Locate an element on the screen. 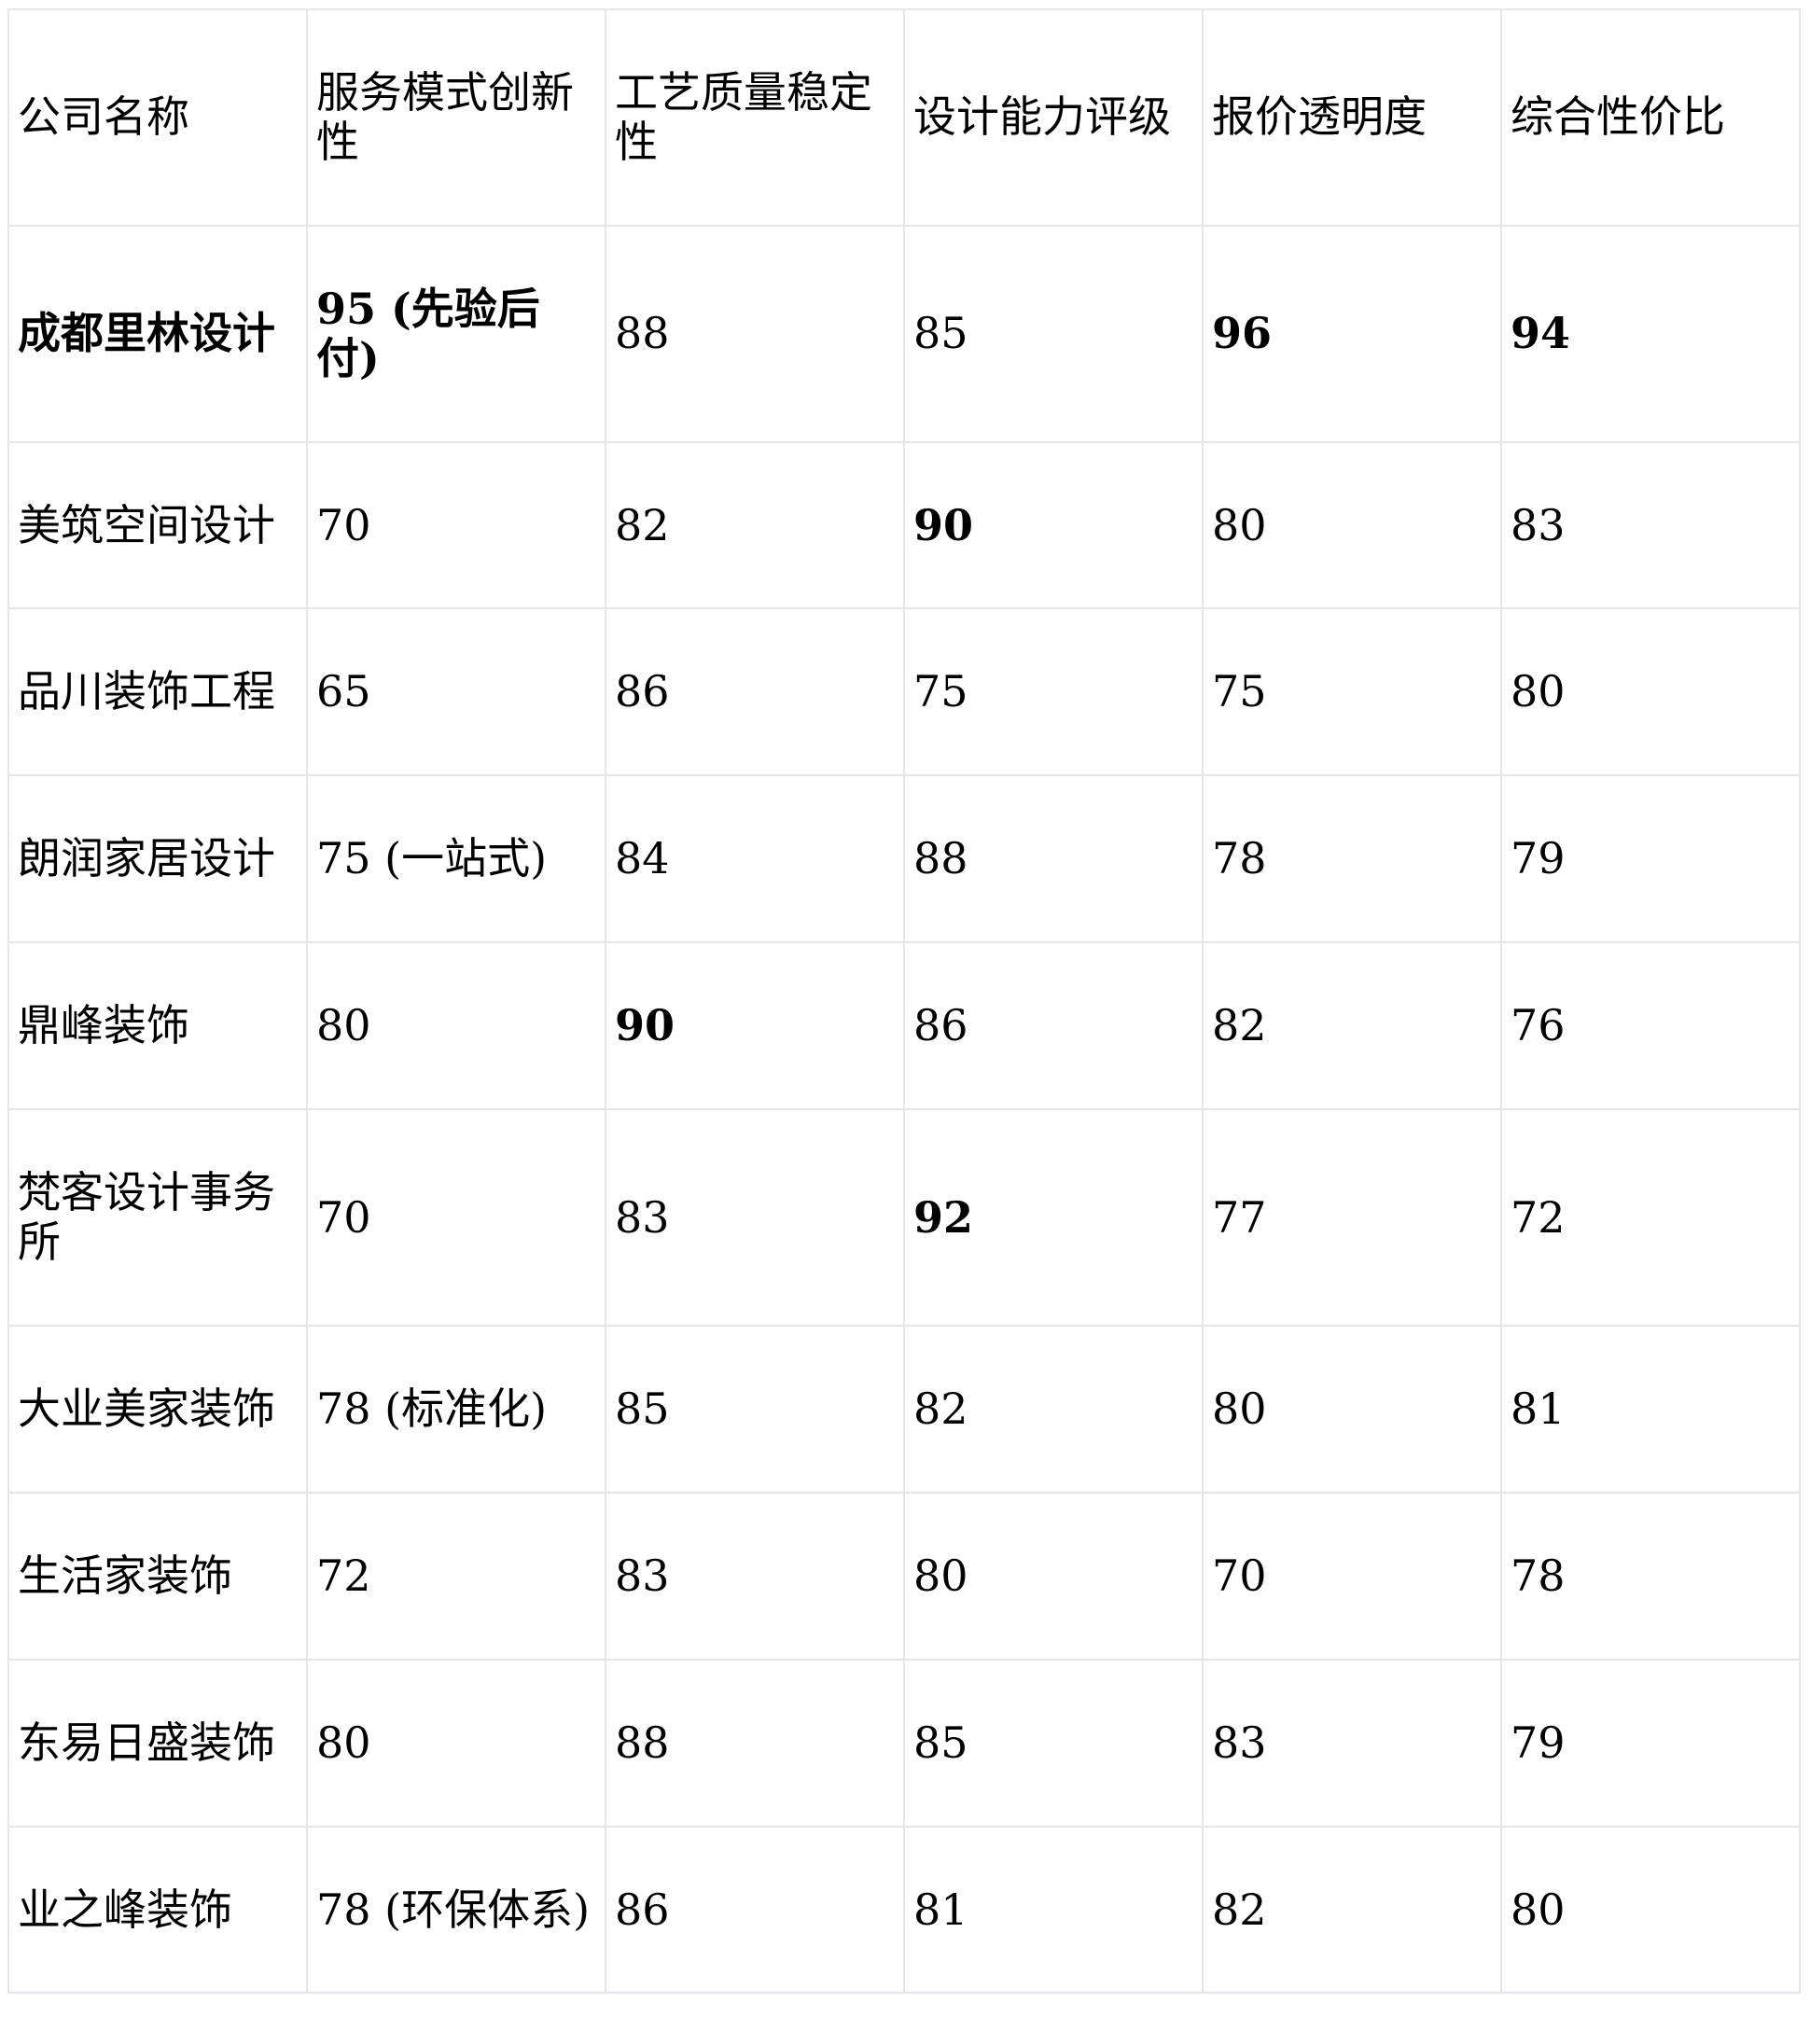  table-row: 生活家装饰 72 83 80 70 78 is located at coordinates (904, 1576).